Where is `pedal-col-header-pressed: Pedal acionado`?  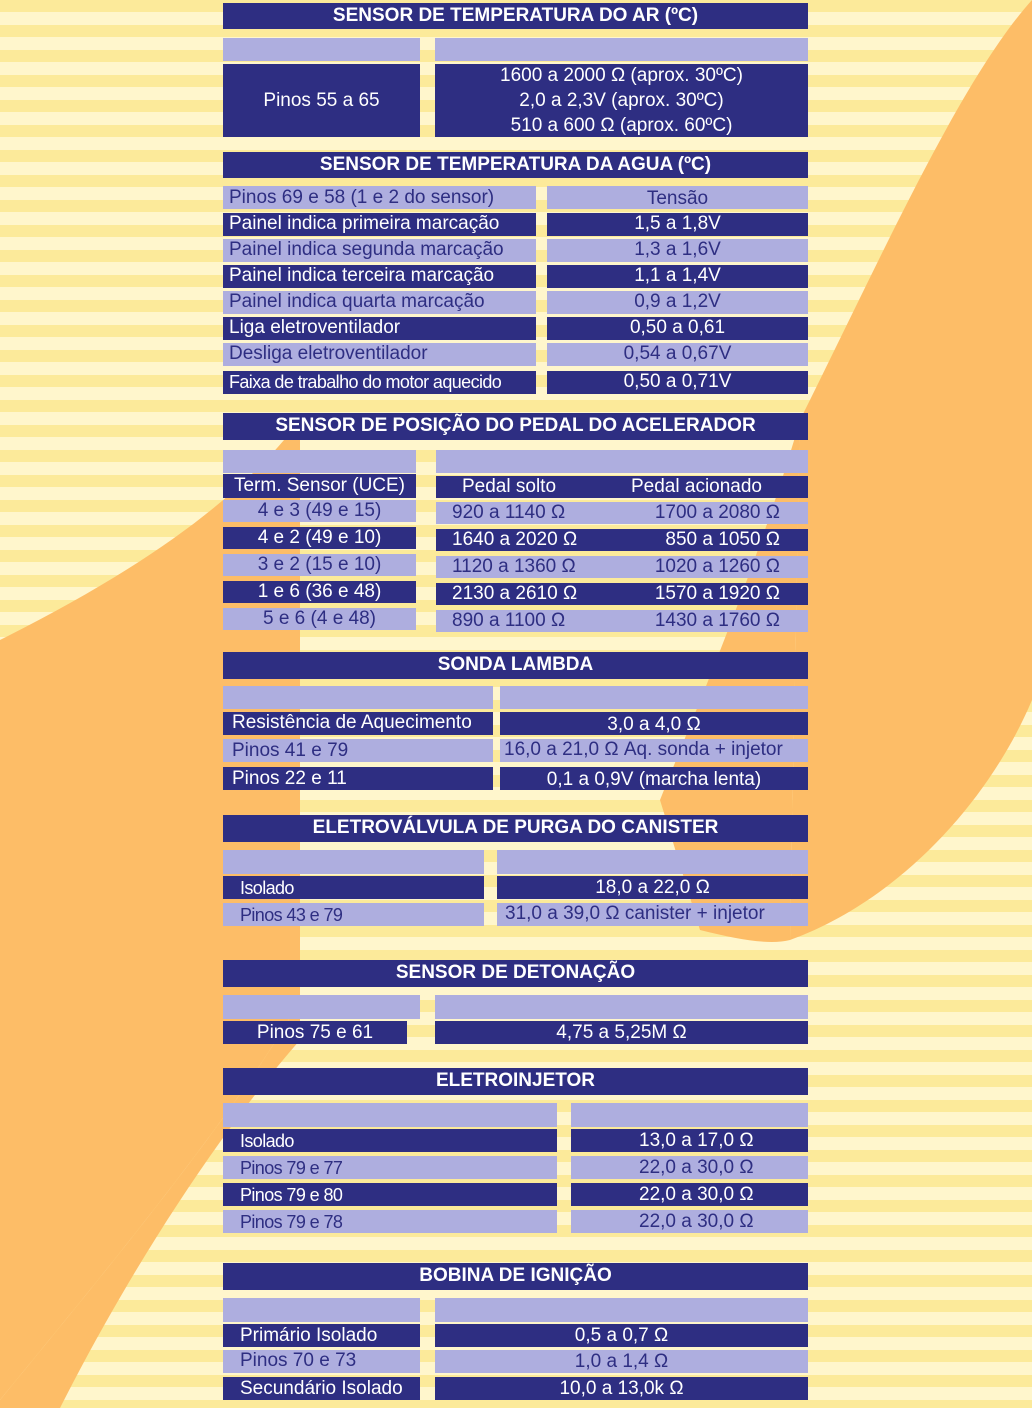
pedal-col-header-pressed: Pedal acionado is located at coordinates (696, 486).